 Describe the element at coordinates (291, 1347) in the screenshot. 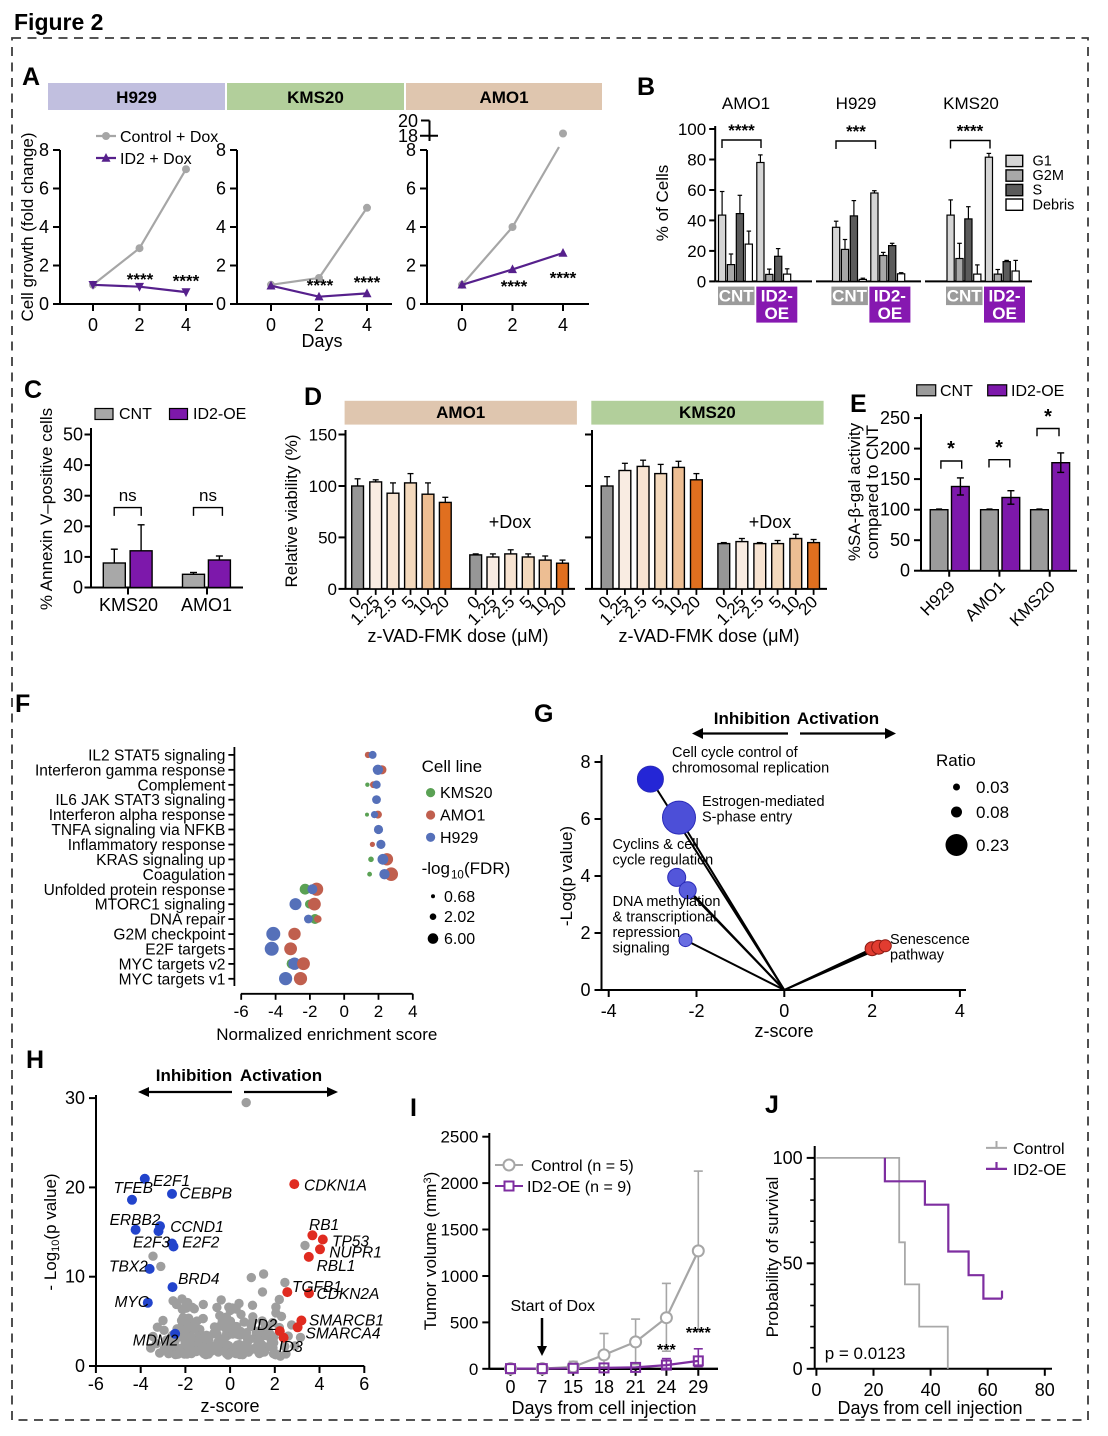

I see `svg-text: ID3` at that location.